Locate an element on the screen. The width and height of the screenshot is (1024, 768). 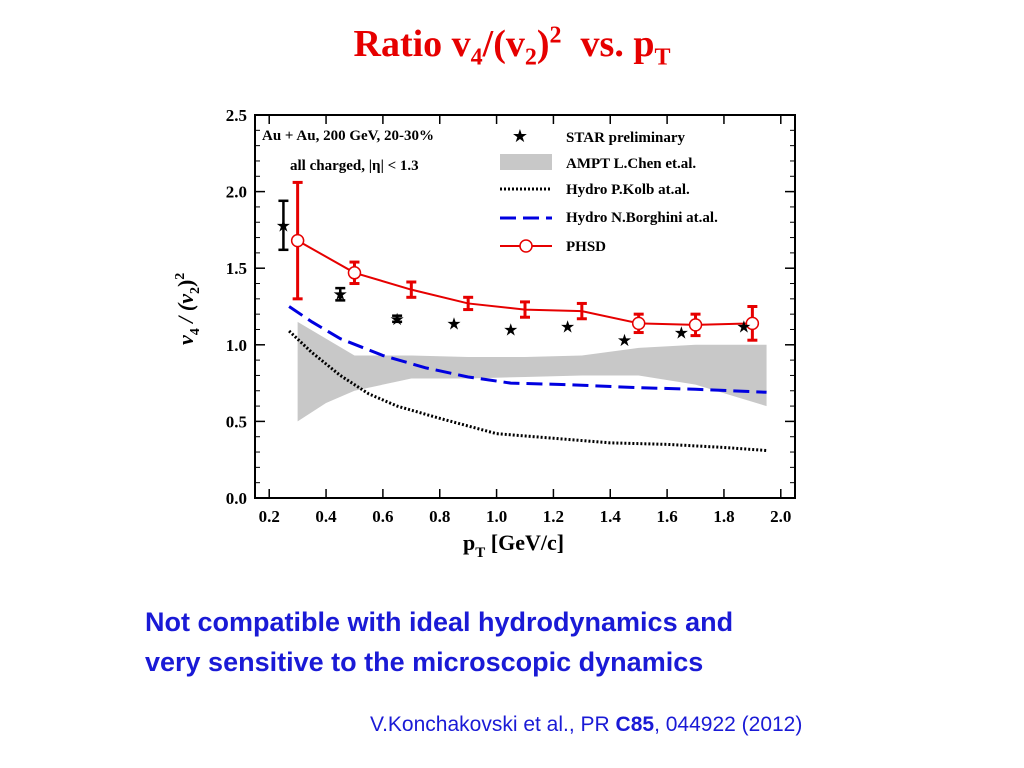
ampt-band-layer is located at coordinates (532, 371).